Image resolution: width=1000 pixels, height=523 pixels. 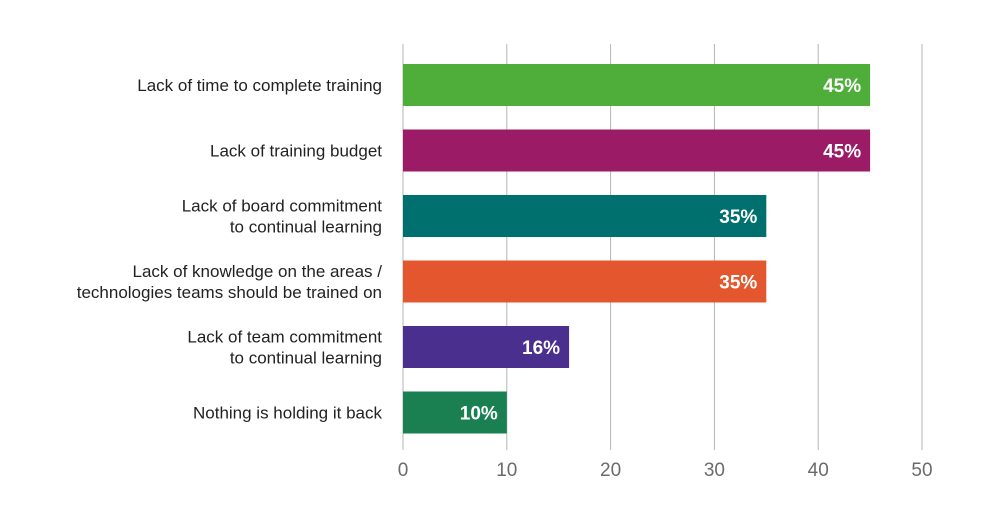 What do you see at coordinates (288, 413) in the screenshot?
I see `category-label: Nothing is holding it back` at bounding box center [288, 413].